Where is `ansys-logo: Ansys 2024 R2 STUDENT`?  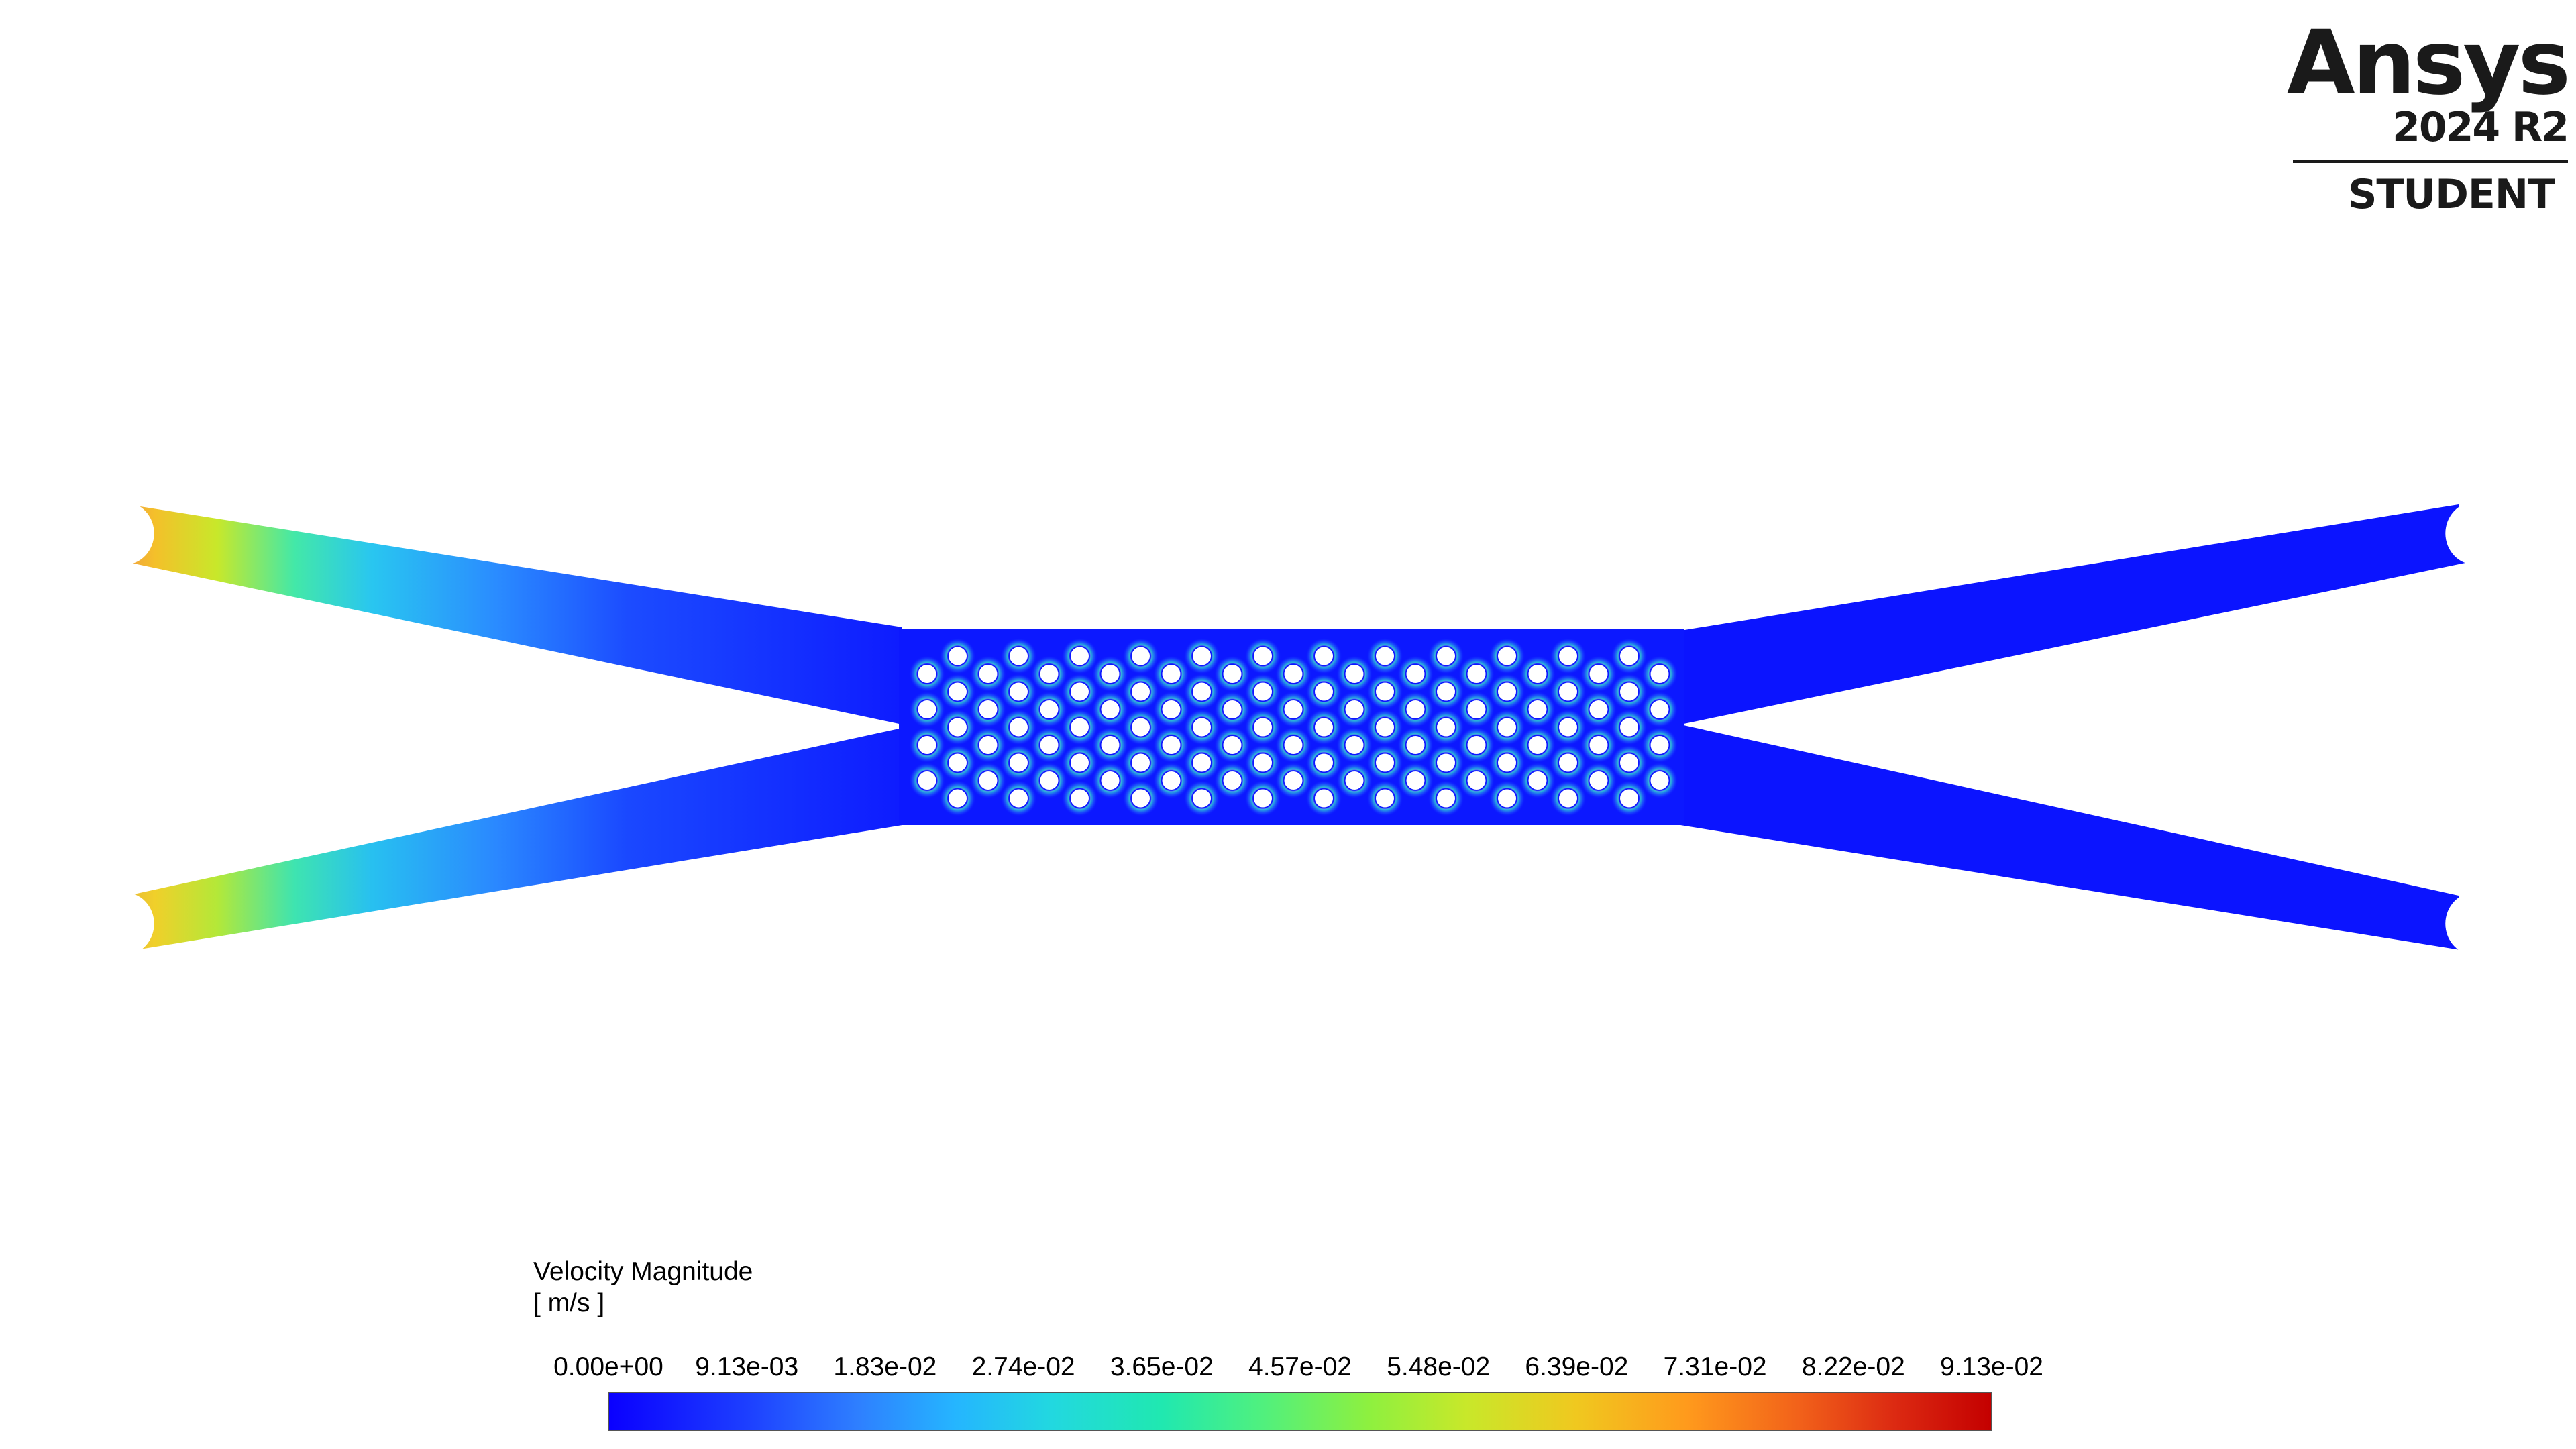
ansys-logo: Ansys 2024 R2 STUDENT is located at coordinates (2429, 123).